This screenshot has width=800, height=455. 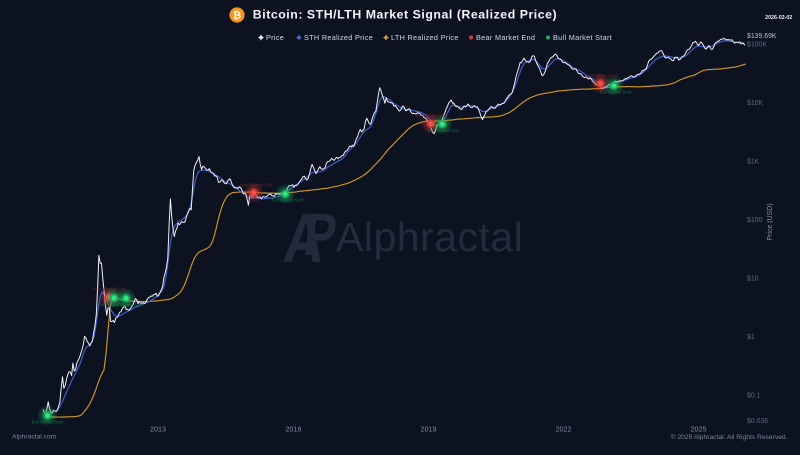 What do you see at coordinates (757, 421) in the screenshot?
I see `svg-text: $0.036` at bounding box center [757, 421].